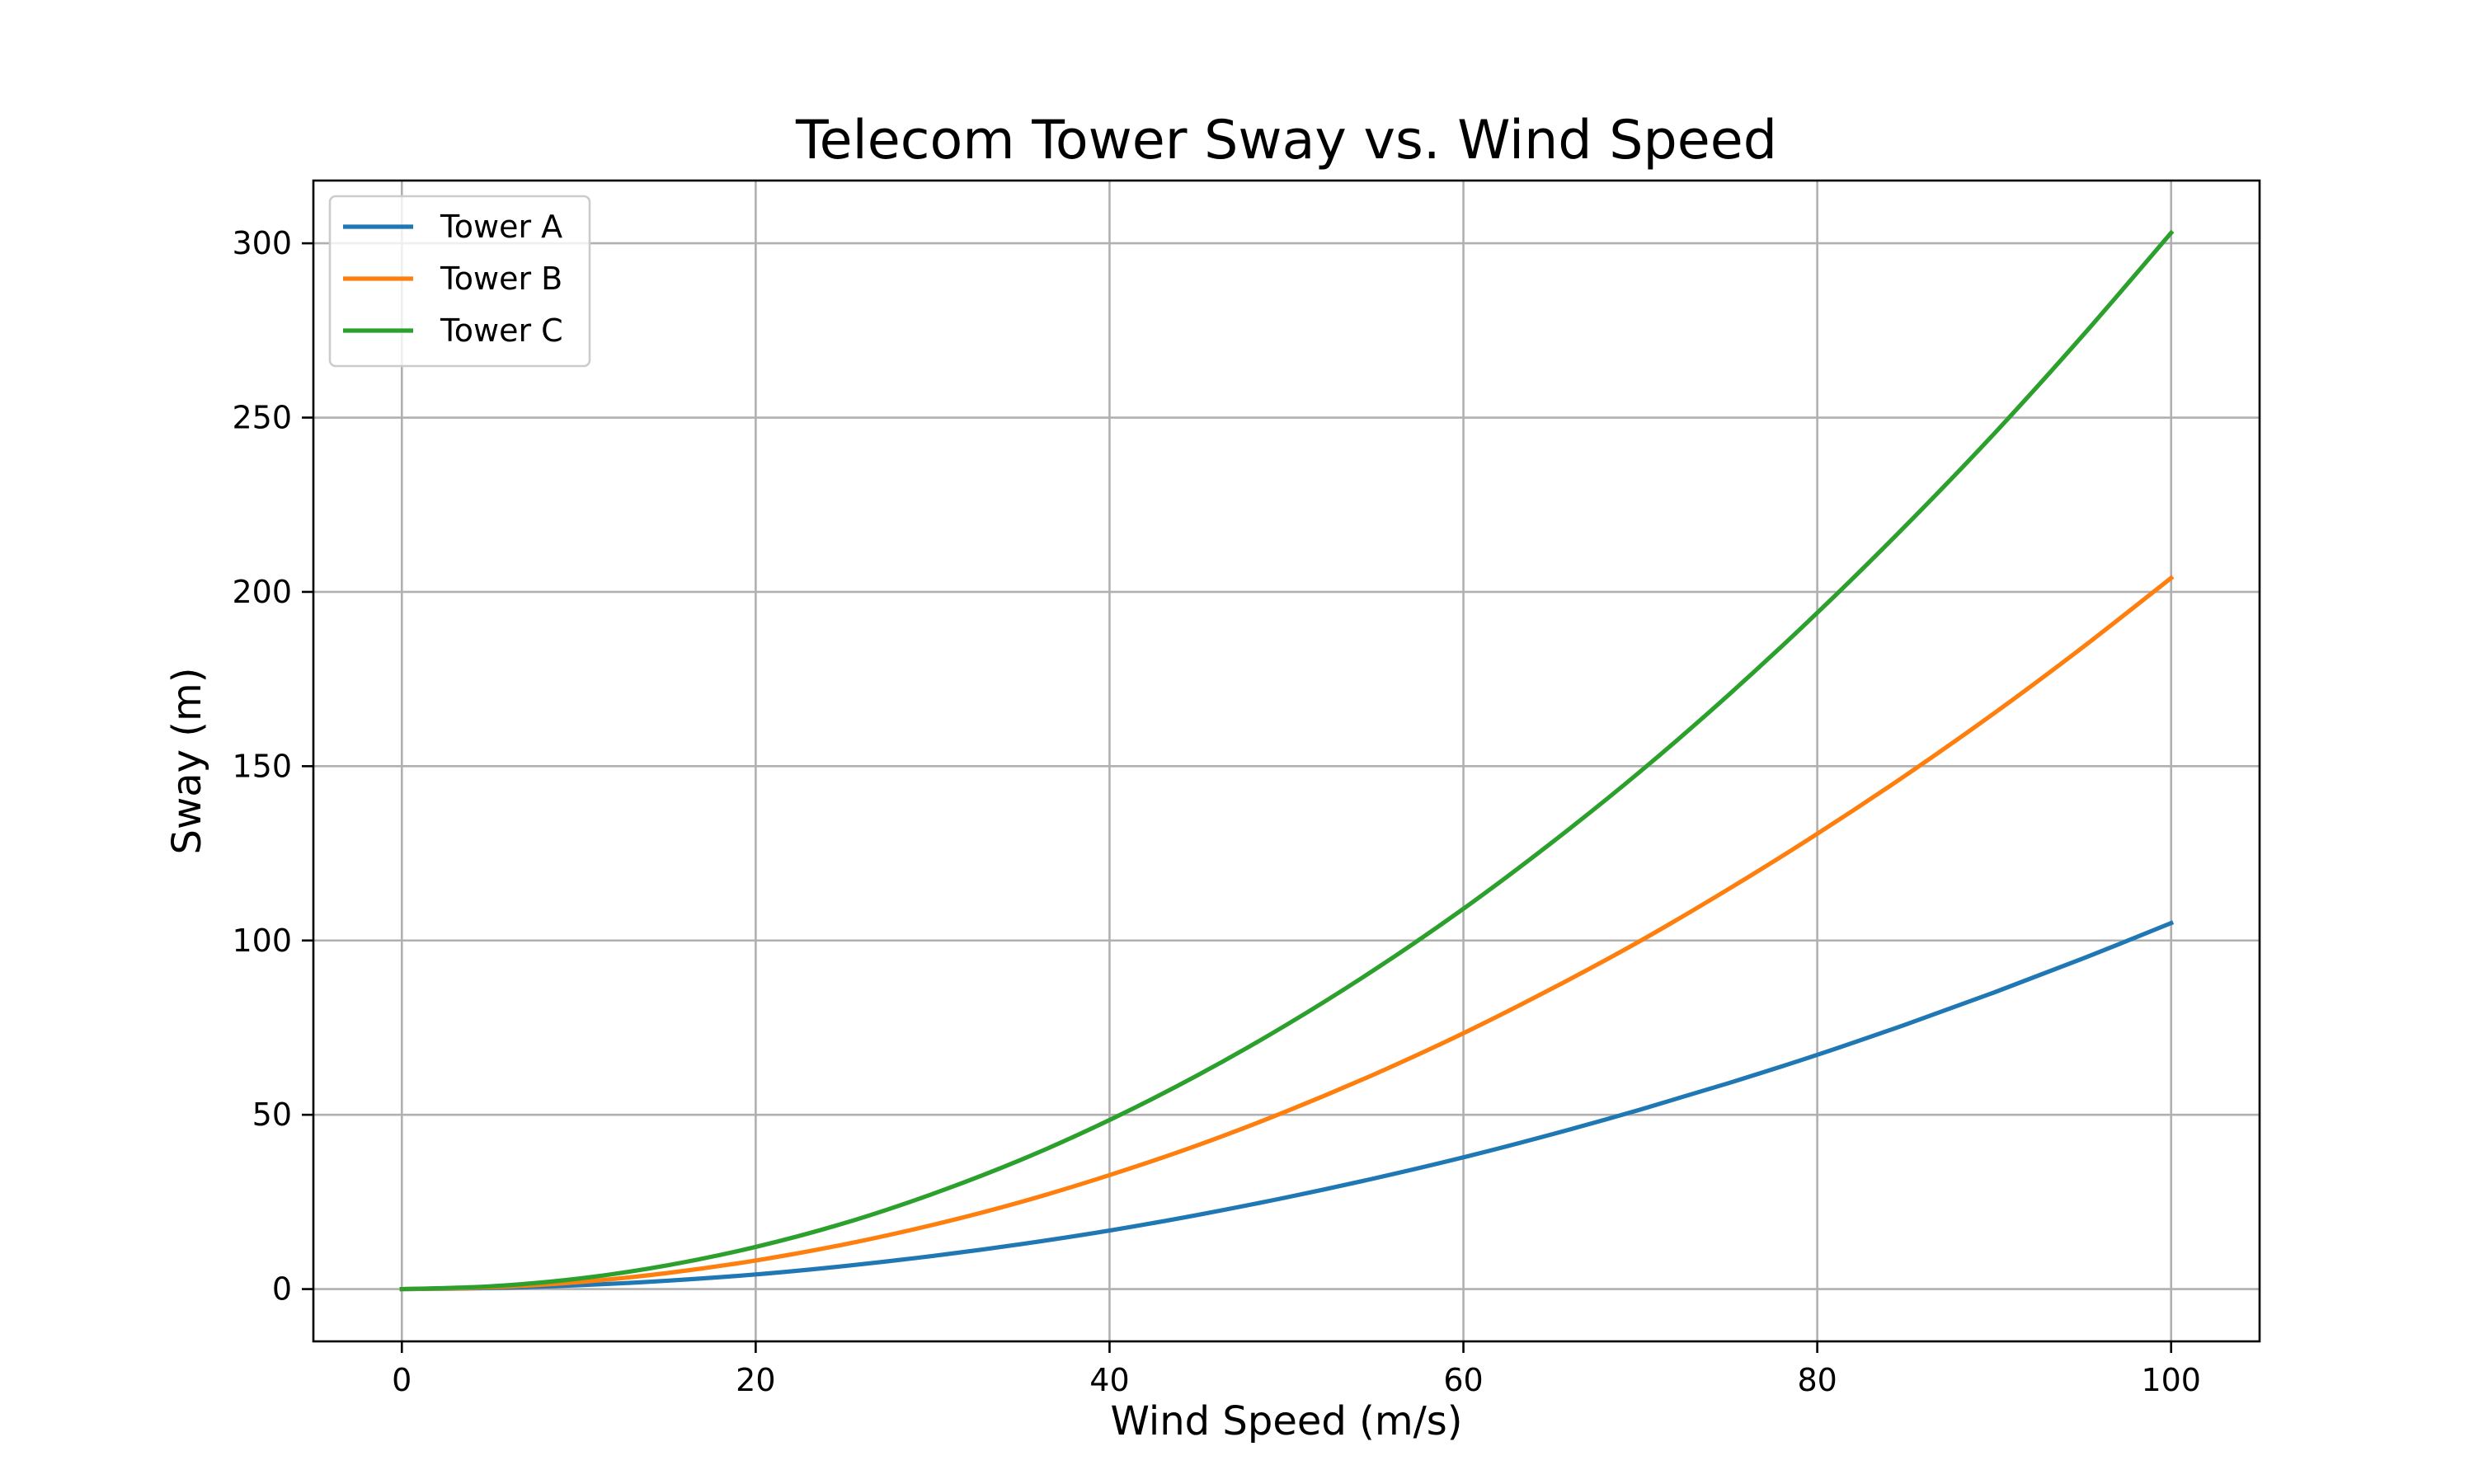  What do you see at coordinates (262, 592) in the screenshot?
I see `y-tick-label: 200` at bounding box center [262, 592].